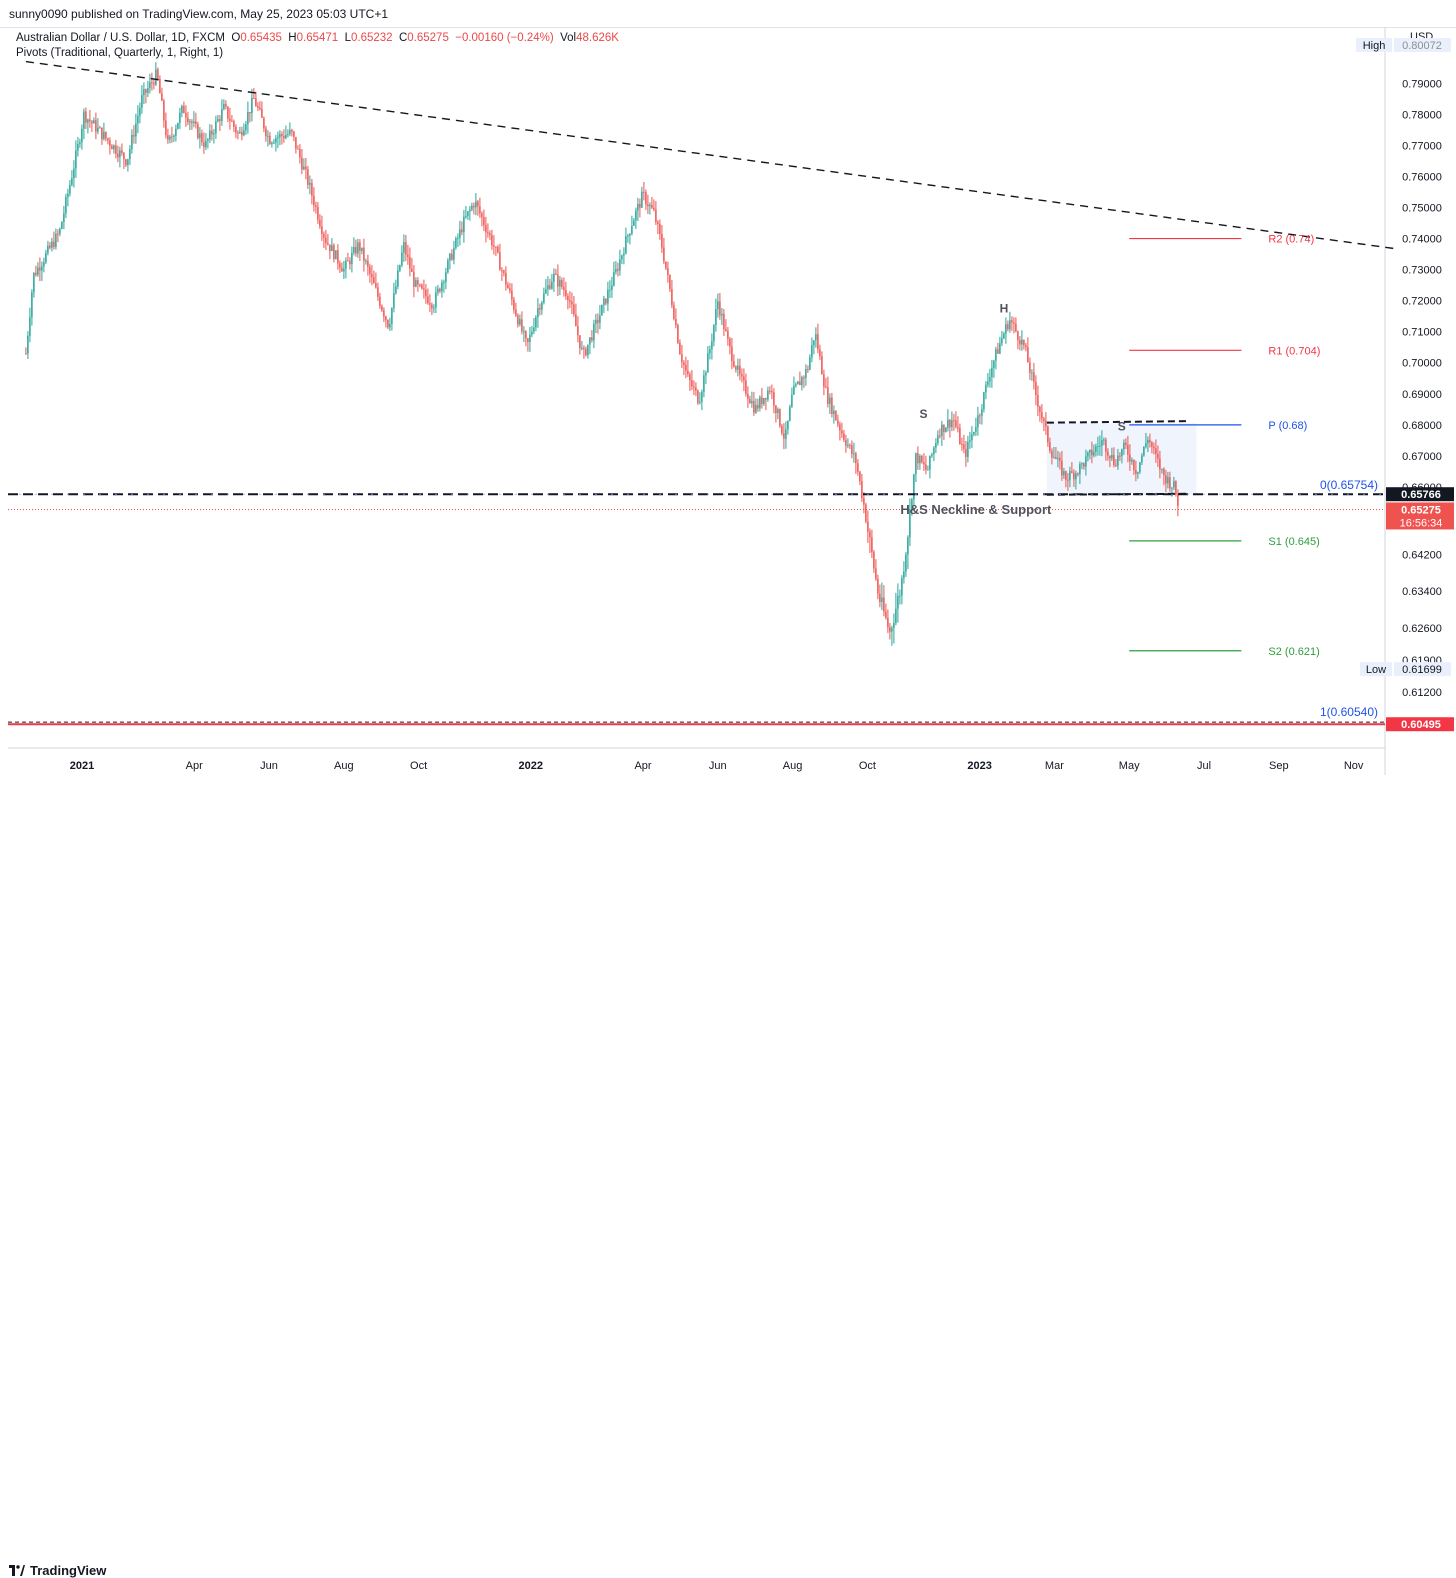 This screenshot has width=1456, height=1578. What do you see at coordinates (793, 766) in the screenshot?
I see `x-tick-label: Aug` at bounding box center [793, 766].